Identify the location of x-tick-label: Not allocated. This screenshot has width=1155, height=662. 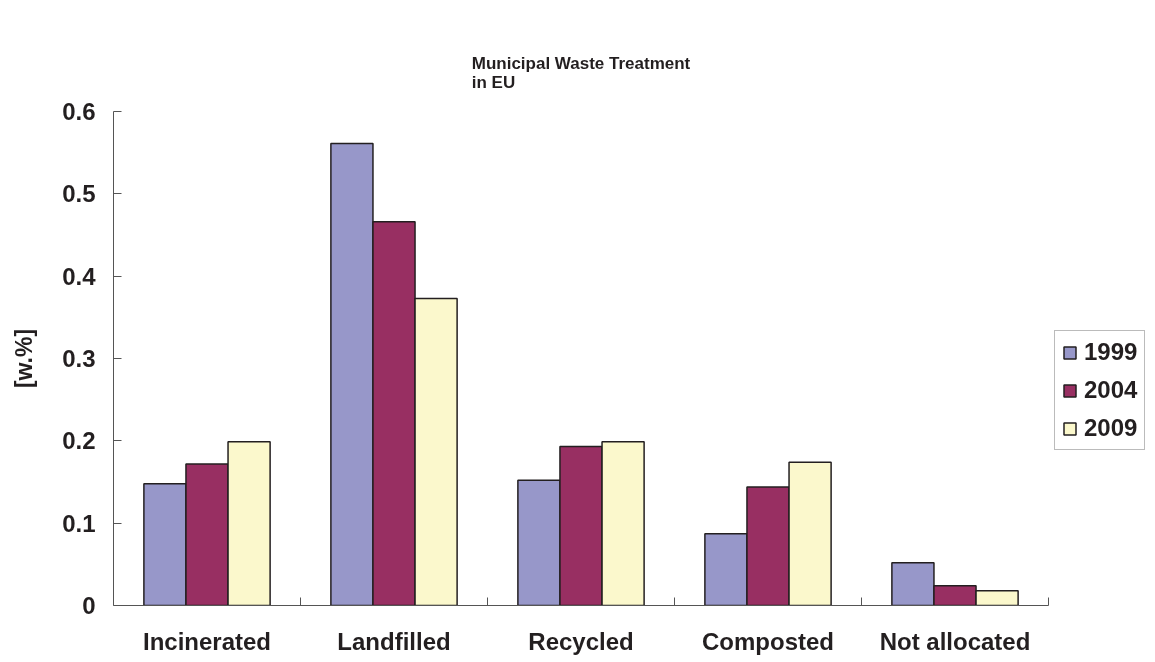
(955, 641).